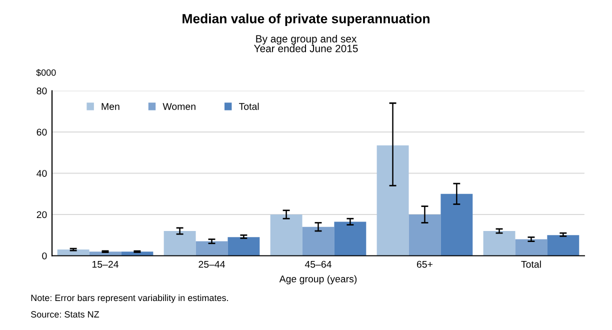  I want to click on x-axis-title: Age group (years), so click(318, 279).